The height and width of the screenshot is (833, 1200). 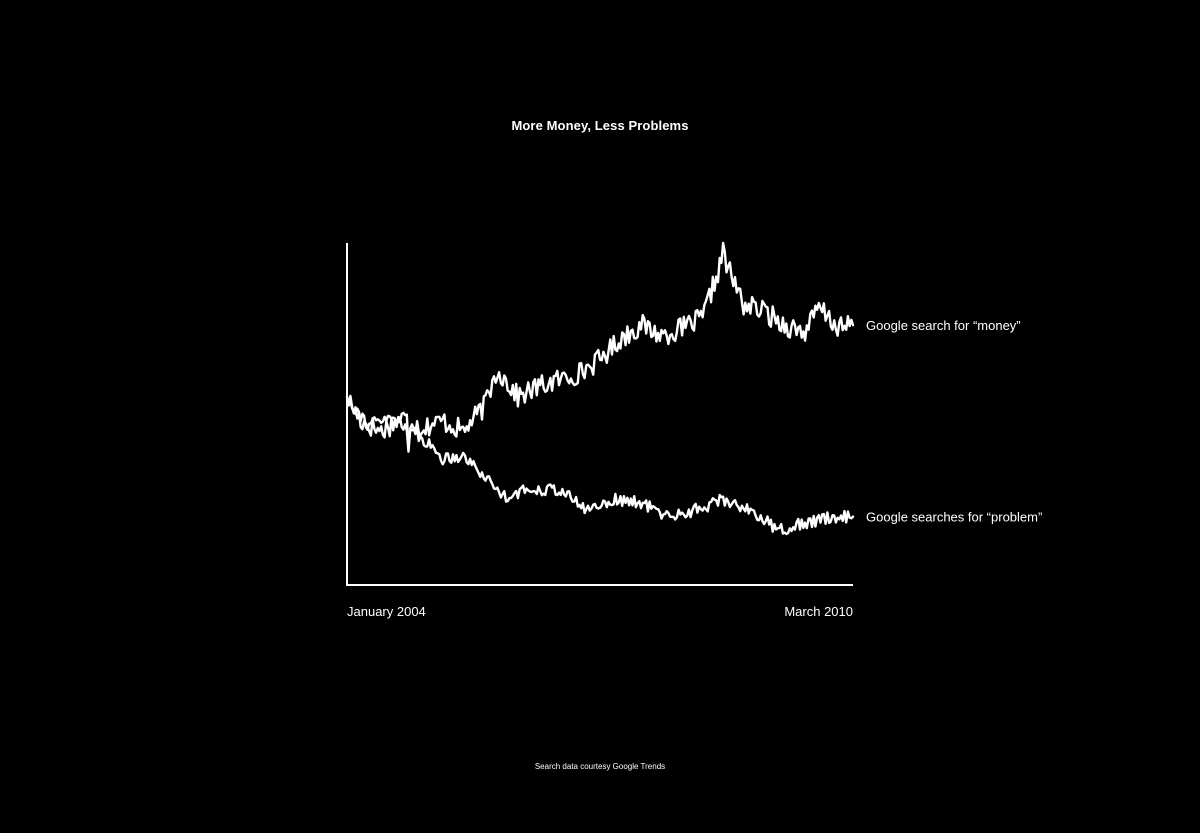 I want to click on series-label-problem: Google searches for “problem”, so click(x=954, y=517).